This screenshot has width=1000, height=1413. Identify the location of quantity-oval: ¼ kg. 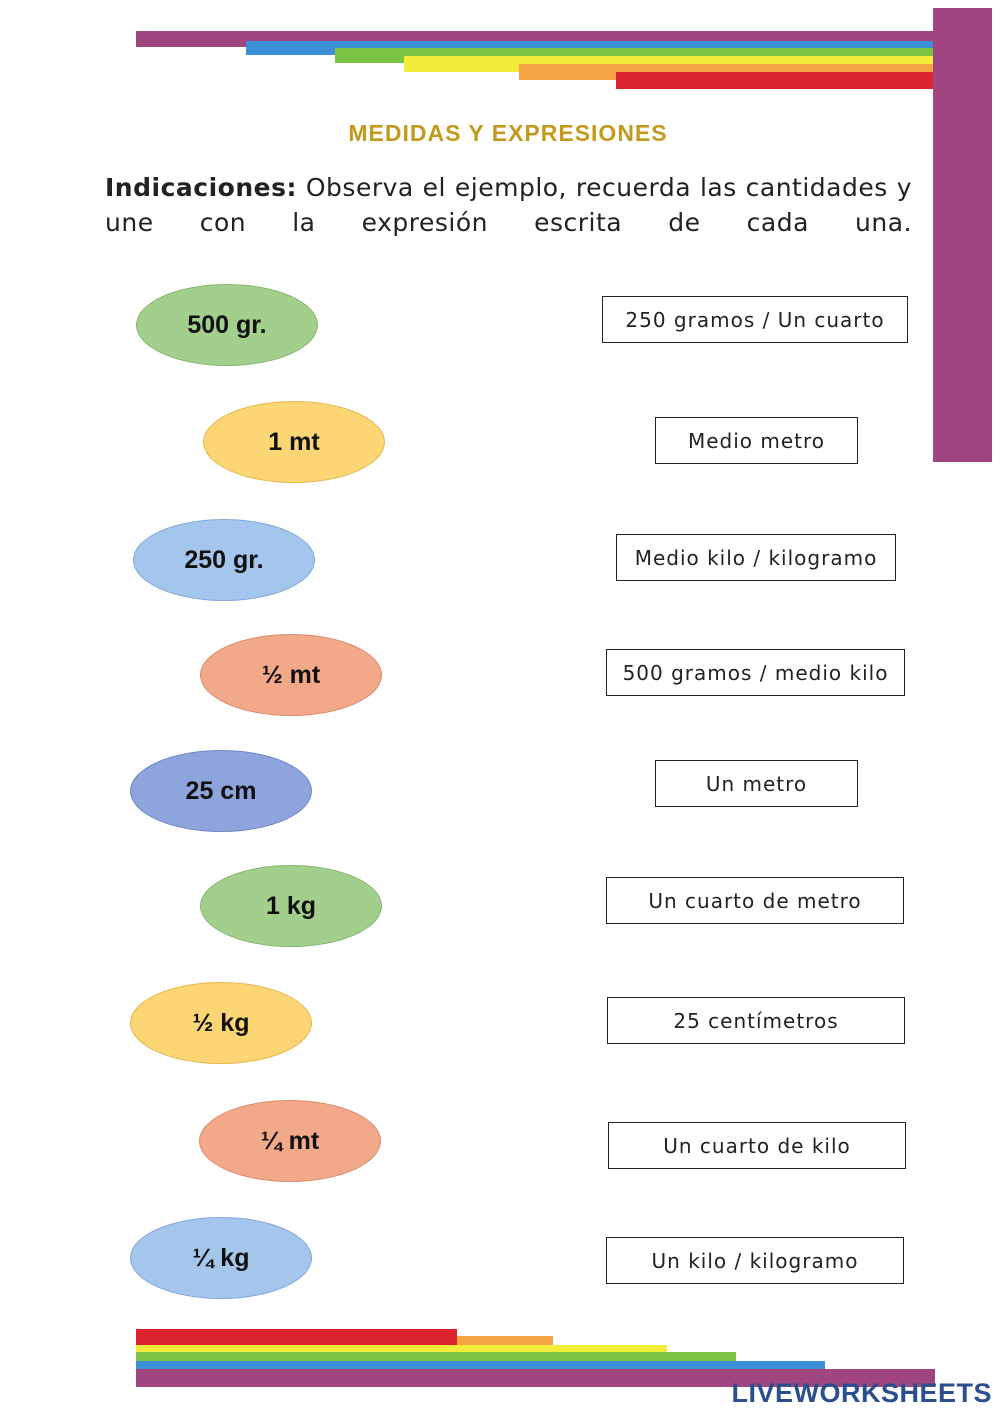
(221, 1258).